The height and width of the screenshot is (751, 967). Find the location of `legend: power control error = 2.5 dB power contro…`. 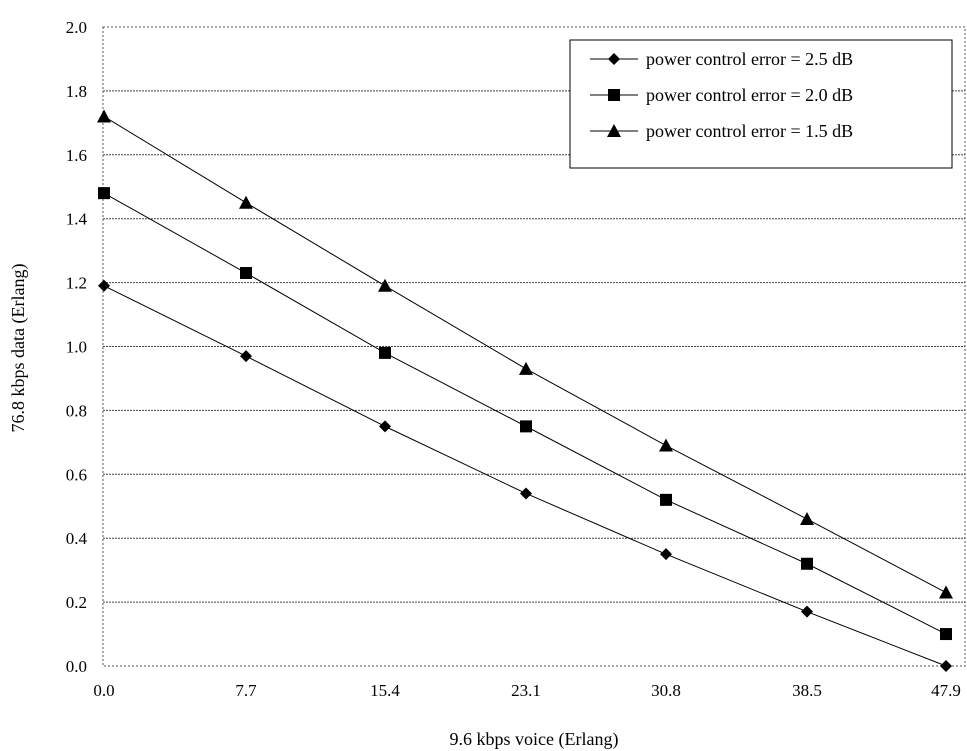

legend: power control error = 2.5 dB power contro… is located at coordinates (761, 104).